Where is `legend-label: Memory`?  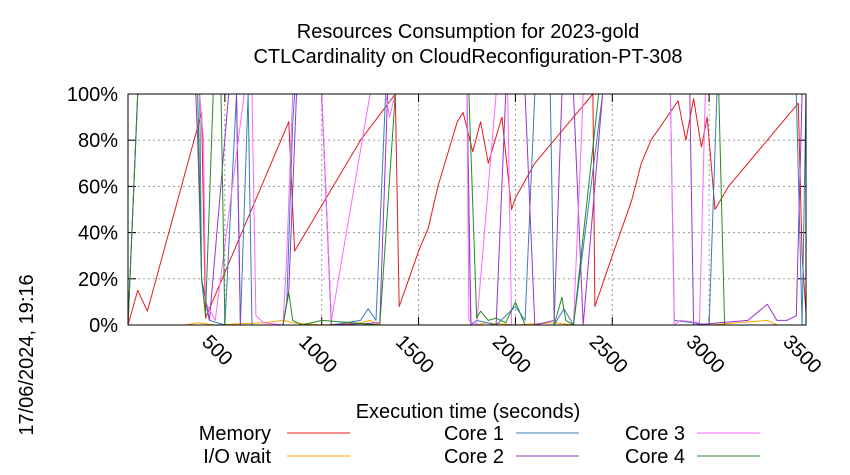 legend-label: Memory is located at coordinates (235, 434).